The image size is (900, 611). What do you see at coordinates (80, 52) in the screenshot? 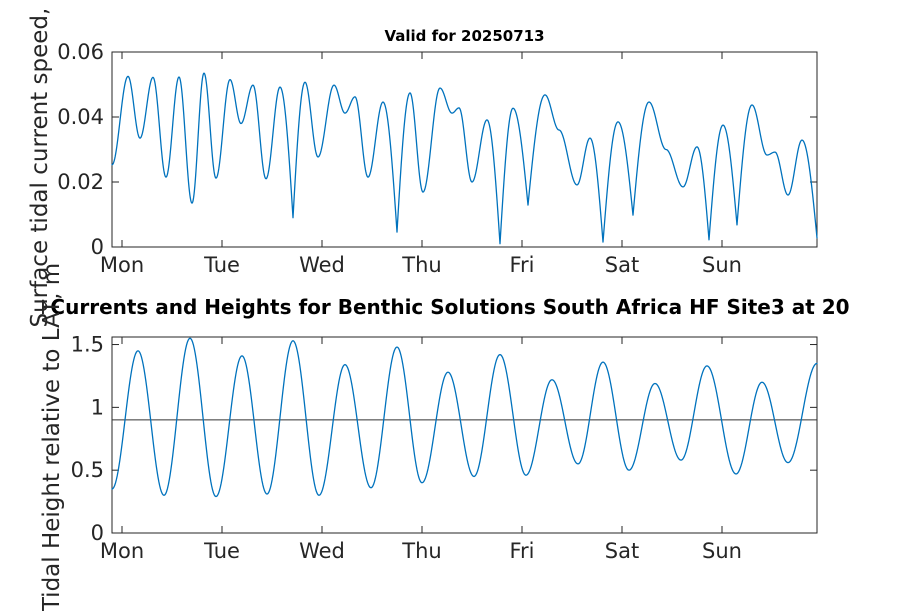
I see `y-tick-label: 0.06` at bounding box center [80, 52].